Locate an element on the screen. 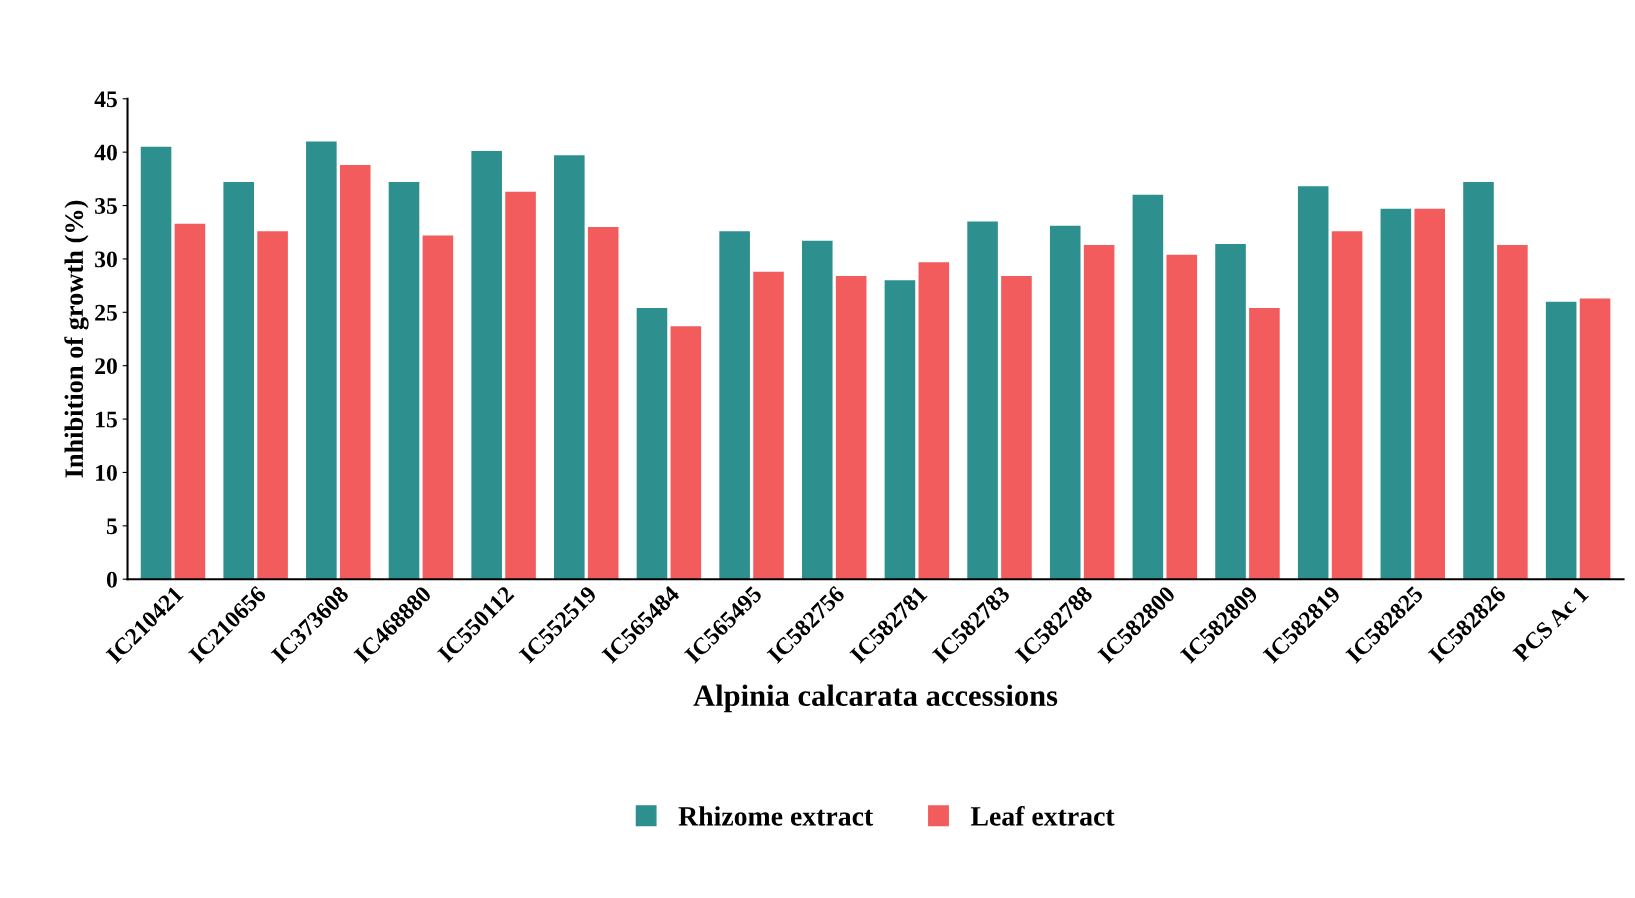 The height and width of the screenshot is (898, 1635). legend-label: Leaf extract is located at coordinates (1042, 815).